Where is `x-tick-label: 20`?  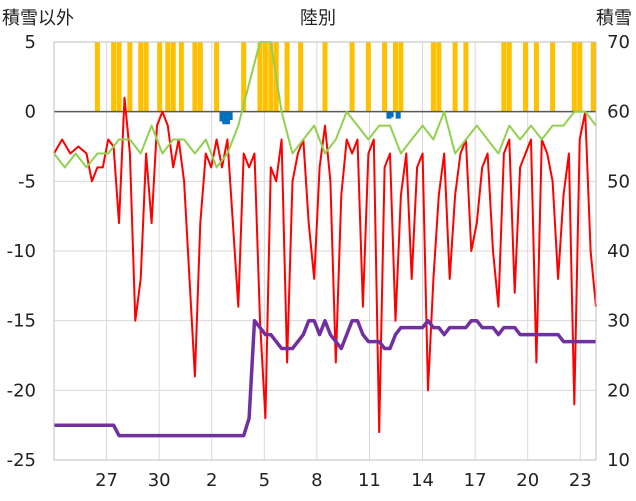 x-tick-label: 20 is located at coordinates (527, 480).